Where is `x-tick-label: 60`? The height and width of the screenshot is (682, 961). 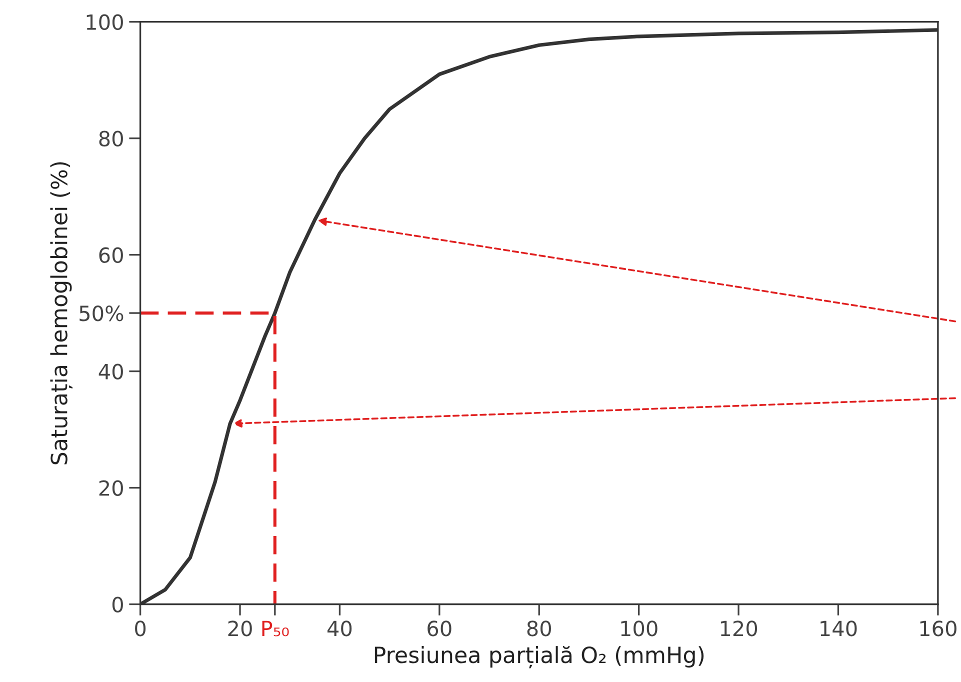 x-tick-label: 60 is located at coordinates (440, 628).